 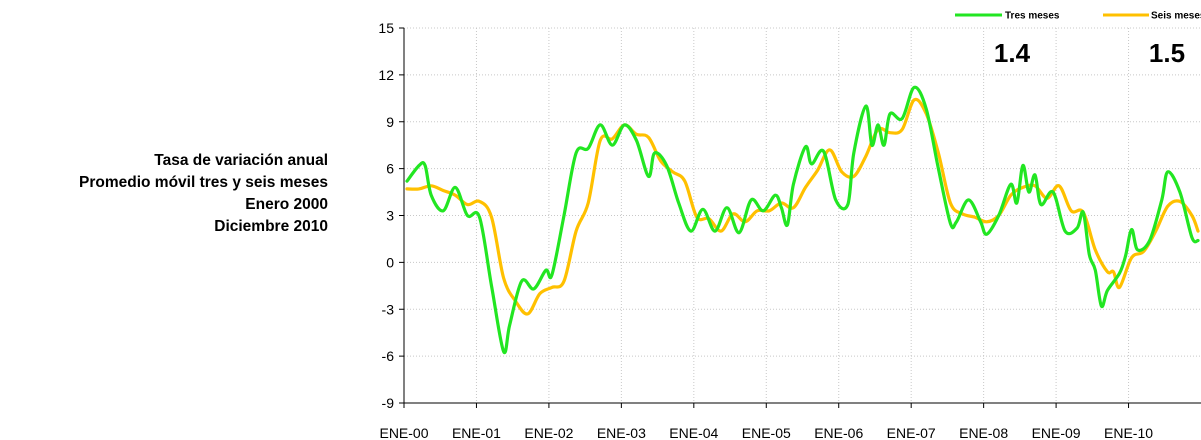 I want to click on latest-value-seis-meses: 1.5, so click(x=1167, y=53).